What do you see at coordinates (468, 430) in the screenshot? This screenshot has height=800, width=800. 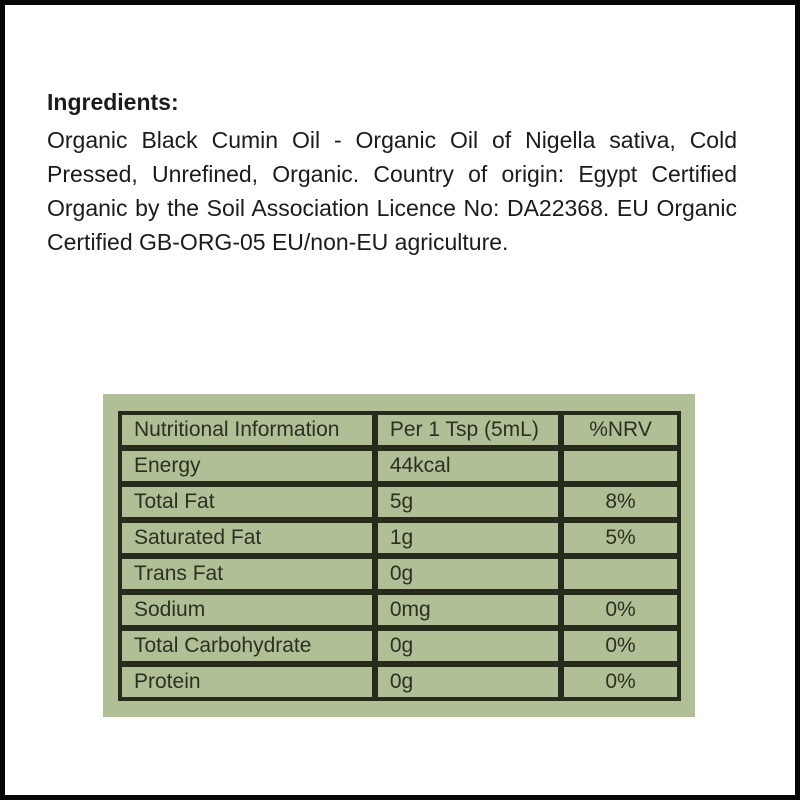 I see `col-header-per-serving: Per 1 Tsp (5mL)` at bounding box center [468, 430].